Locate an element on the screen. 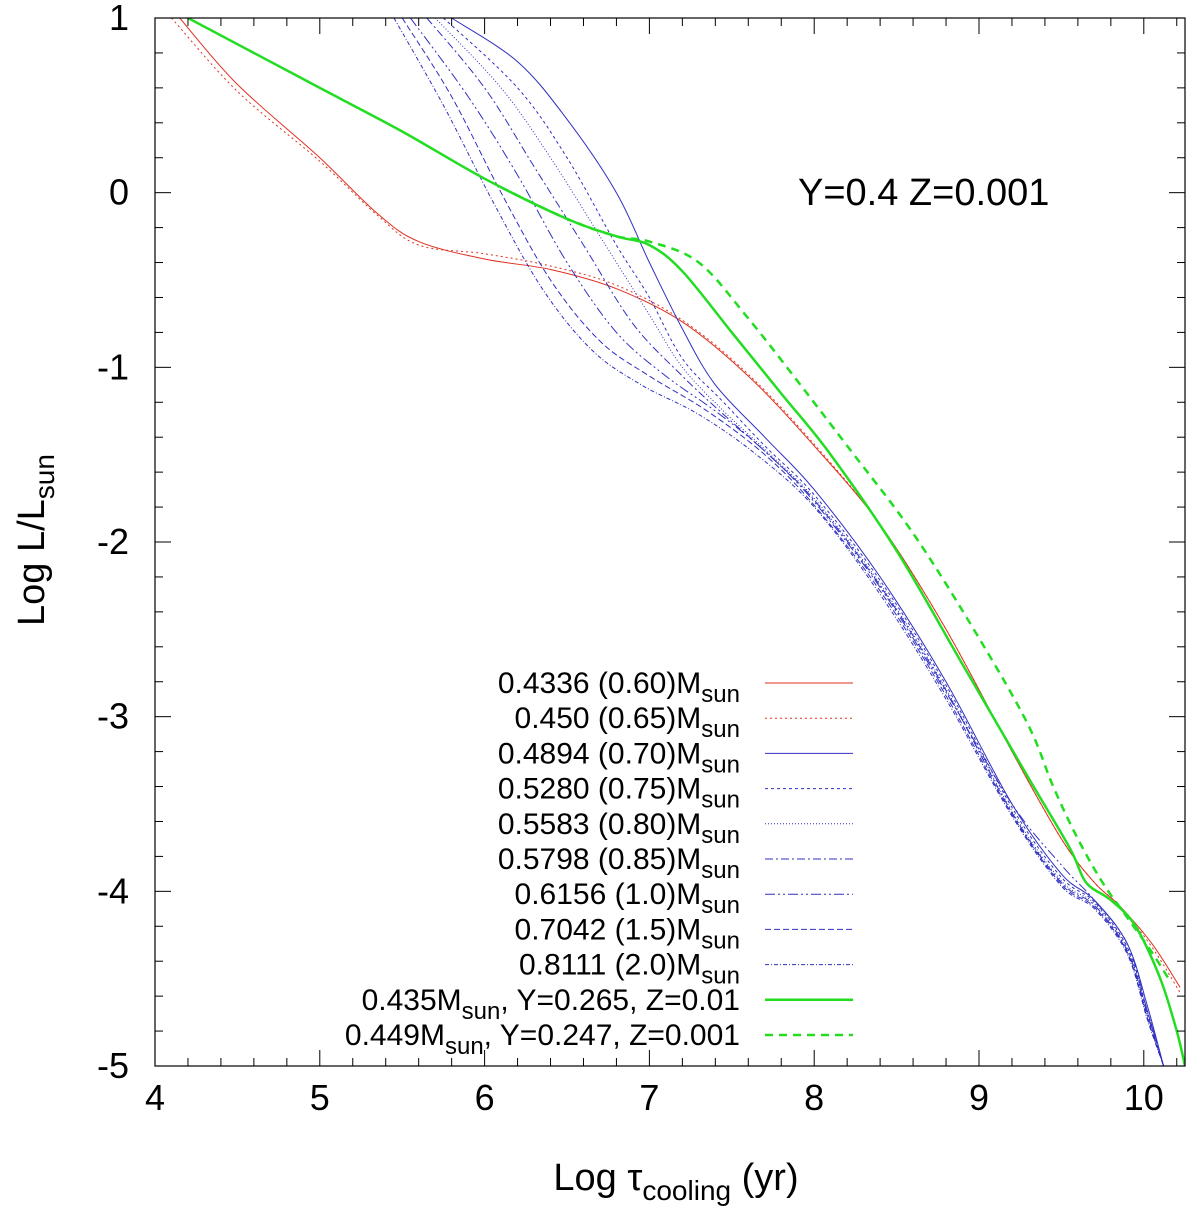  y-axis-title-main: Log L/L is located at coordinates (32, 562).